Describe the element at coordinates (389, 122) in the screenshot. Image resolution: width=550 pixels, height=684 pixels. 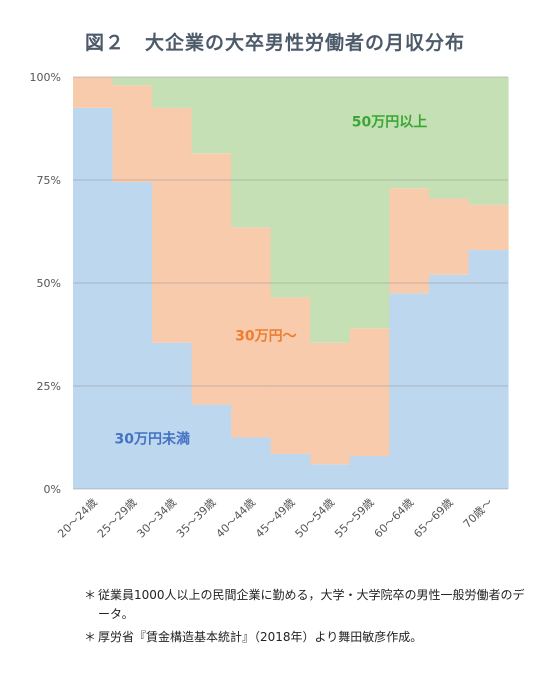
I see `series-label: 50万円以上` at that location.